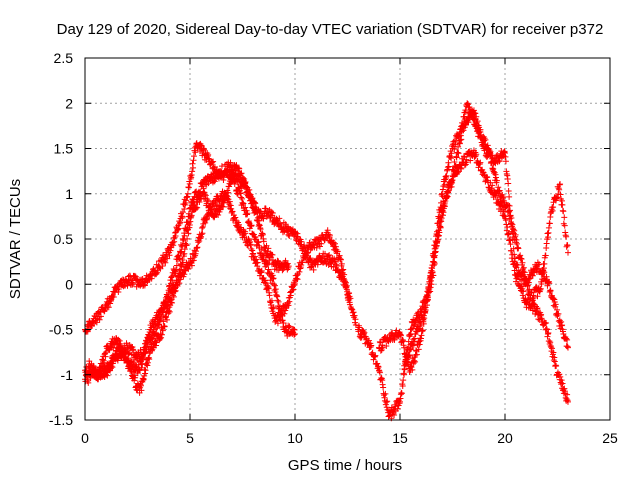  Describe the element at coordinates (67, 375) in the screenshot. I see `y-tick-label: -1` at that location.